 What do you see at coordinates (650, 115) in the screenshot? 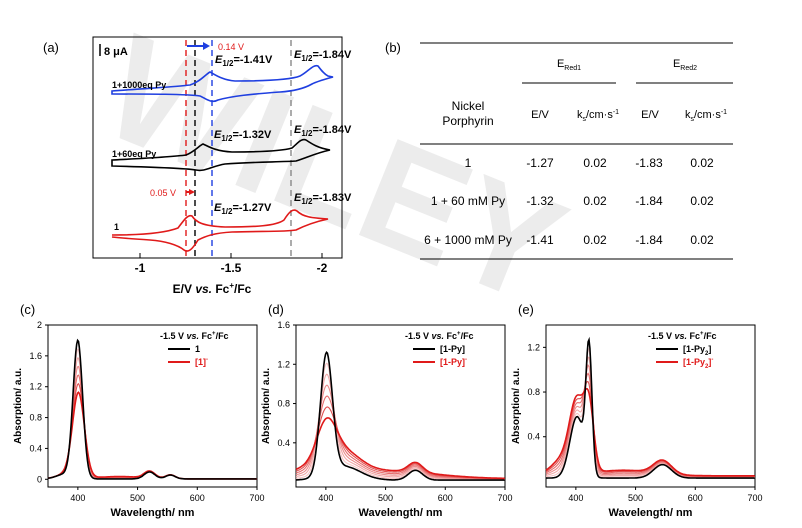
I see `table-subheader-e2: E/V` at bounding box center [650, 115].